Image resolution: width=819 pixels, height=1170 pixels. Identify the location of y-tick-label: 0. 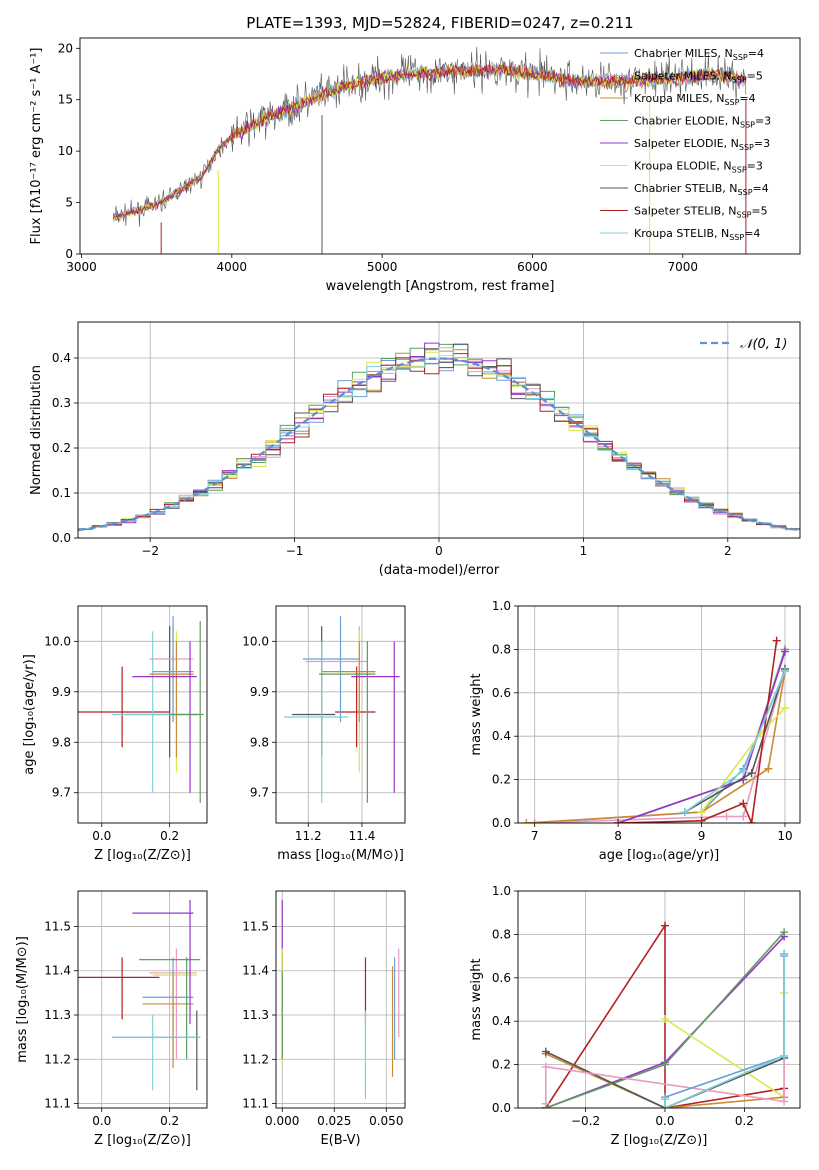
(69, 254).